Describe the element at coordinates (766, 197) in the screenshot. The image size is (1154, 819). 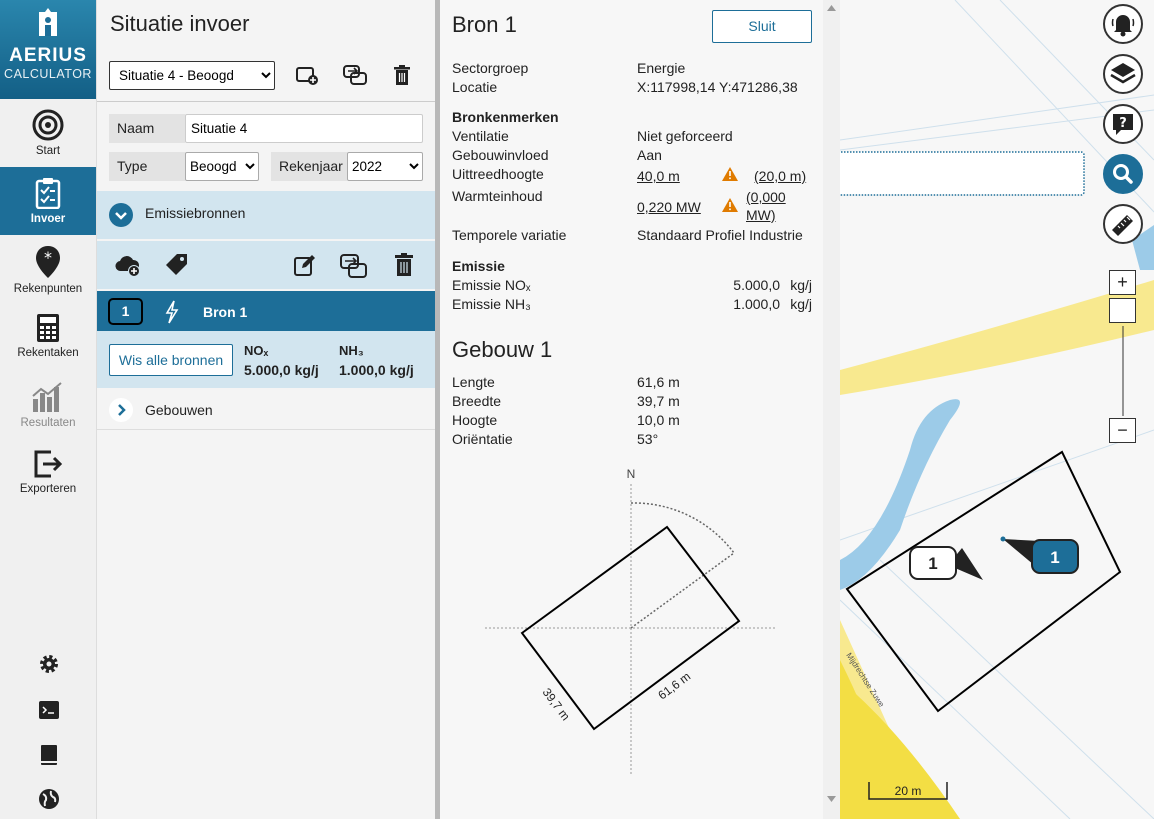
I see `warmteinhoud-note-line1: (0,000` at that location.